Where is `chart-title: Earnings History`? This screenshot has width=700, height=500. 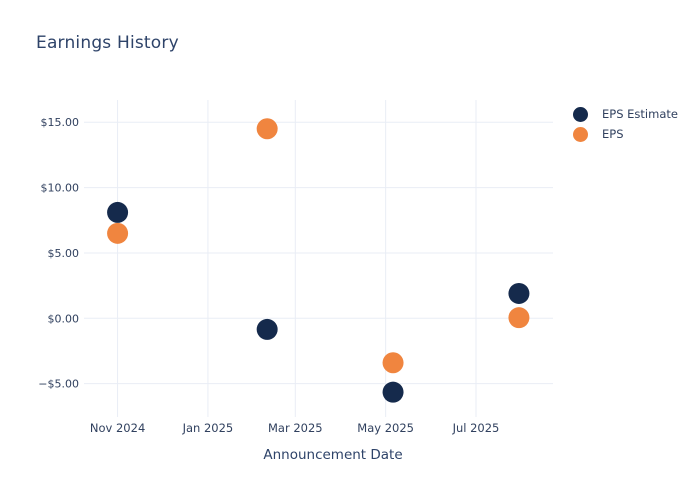 chart-title: Earnings History is located at coordinates (107, 43).